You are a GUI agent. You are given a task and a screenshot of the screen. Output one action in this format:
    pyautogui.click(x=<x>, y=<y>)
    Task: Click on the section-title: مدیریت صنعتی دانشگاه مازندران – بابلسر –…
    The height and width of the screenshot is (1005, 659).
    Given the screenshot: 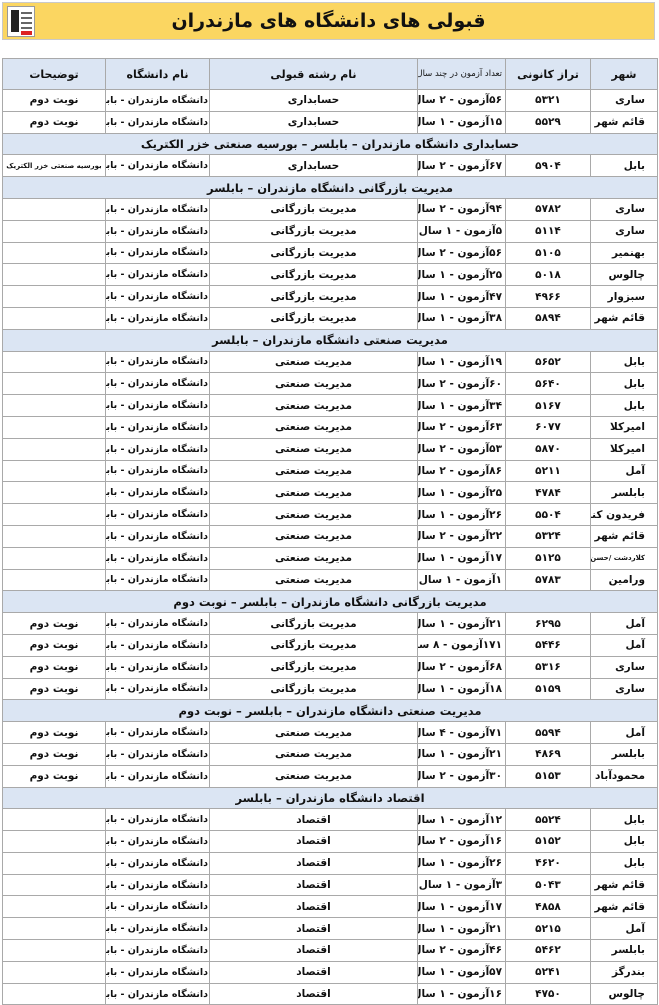 What is the action you would take?
    pyautogui.click(x=330, y=711)
    